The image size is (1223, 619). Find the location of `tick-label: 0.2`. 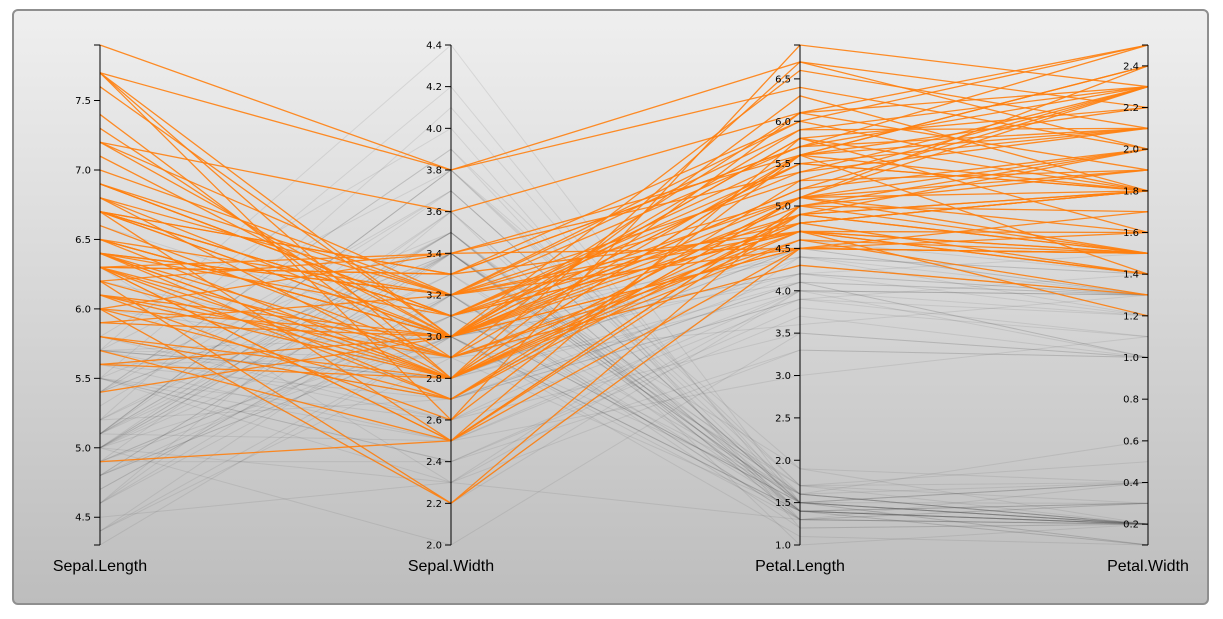

tick-label: 0.2 is located at coordinates (1131, 525).